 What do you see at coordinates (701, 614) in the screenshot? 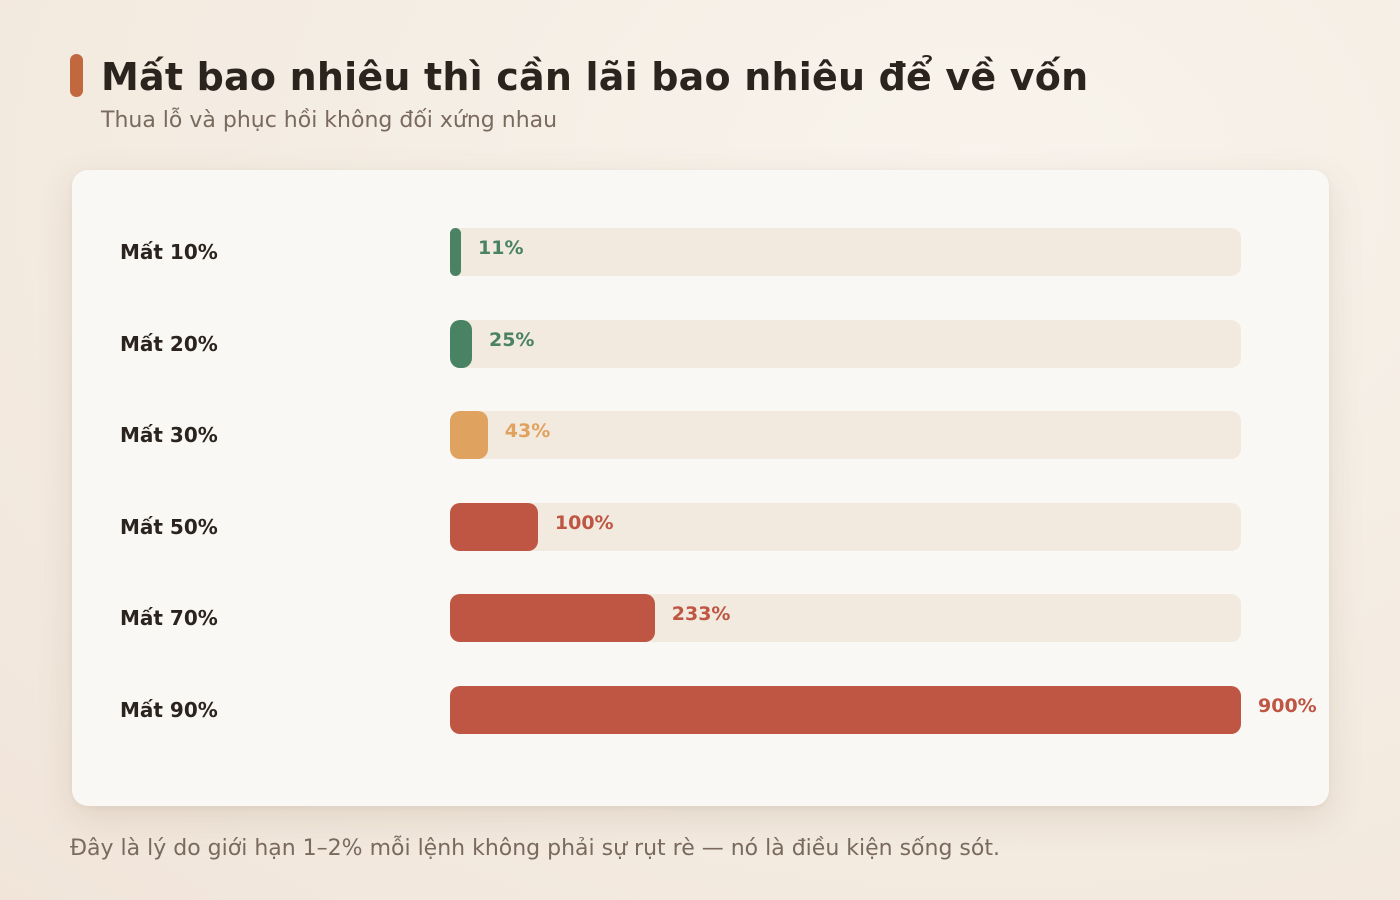
I see `bar-value-label: 233%` at bounding box center [701, 614].